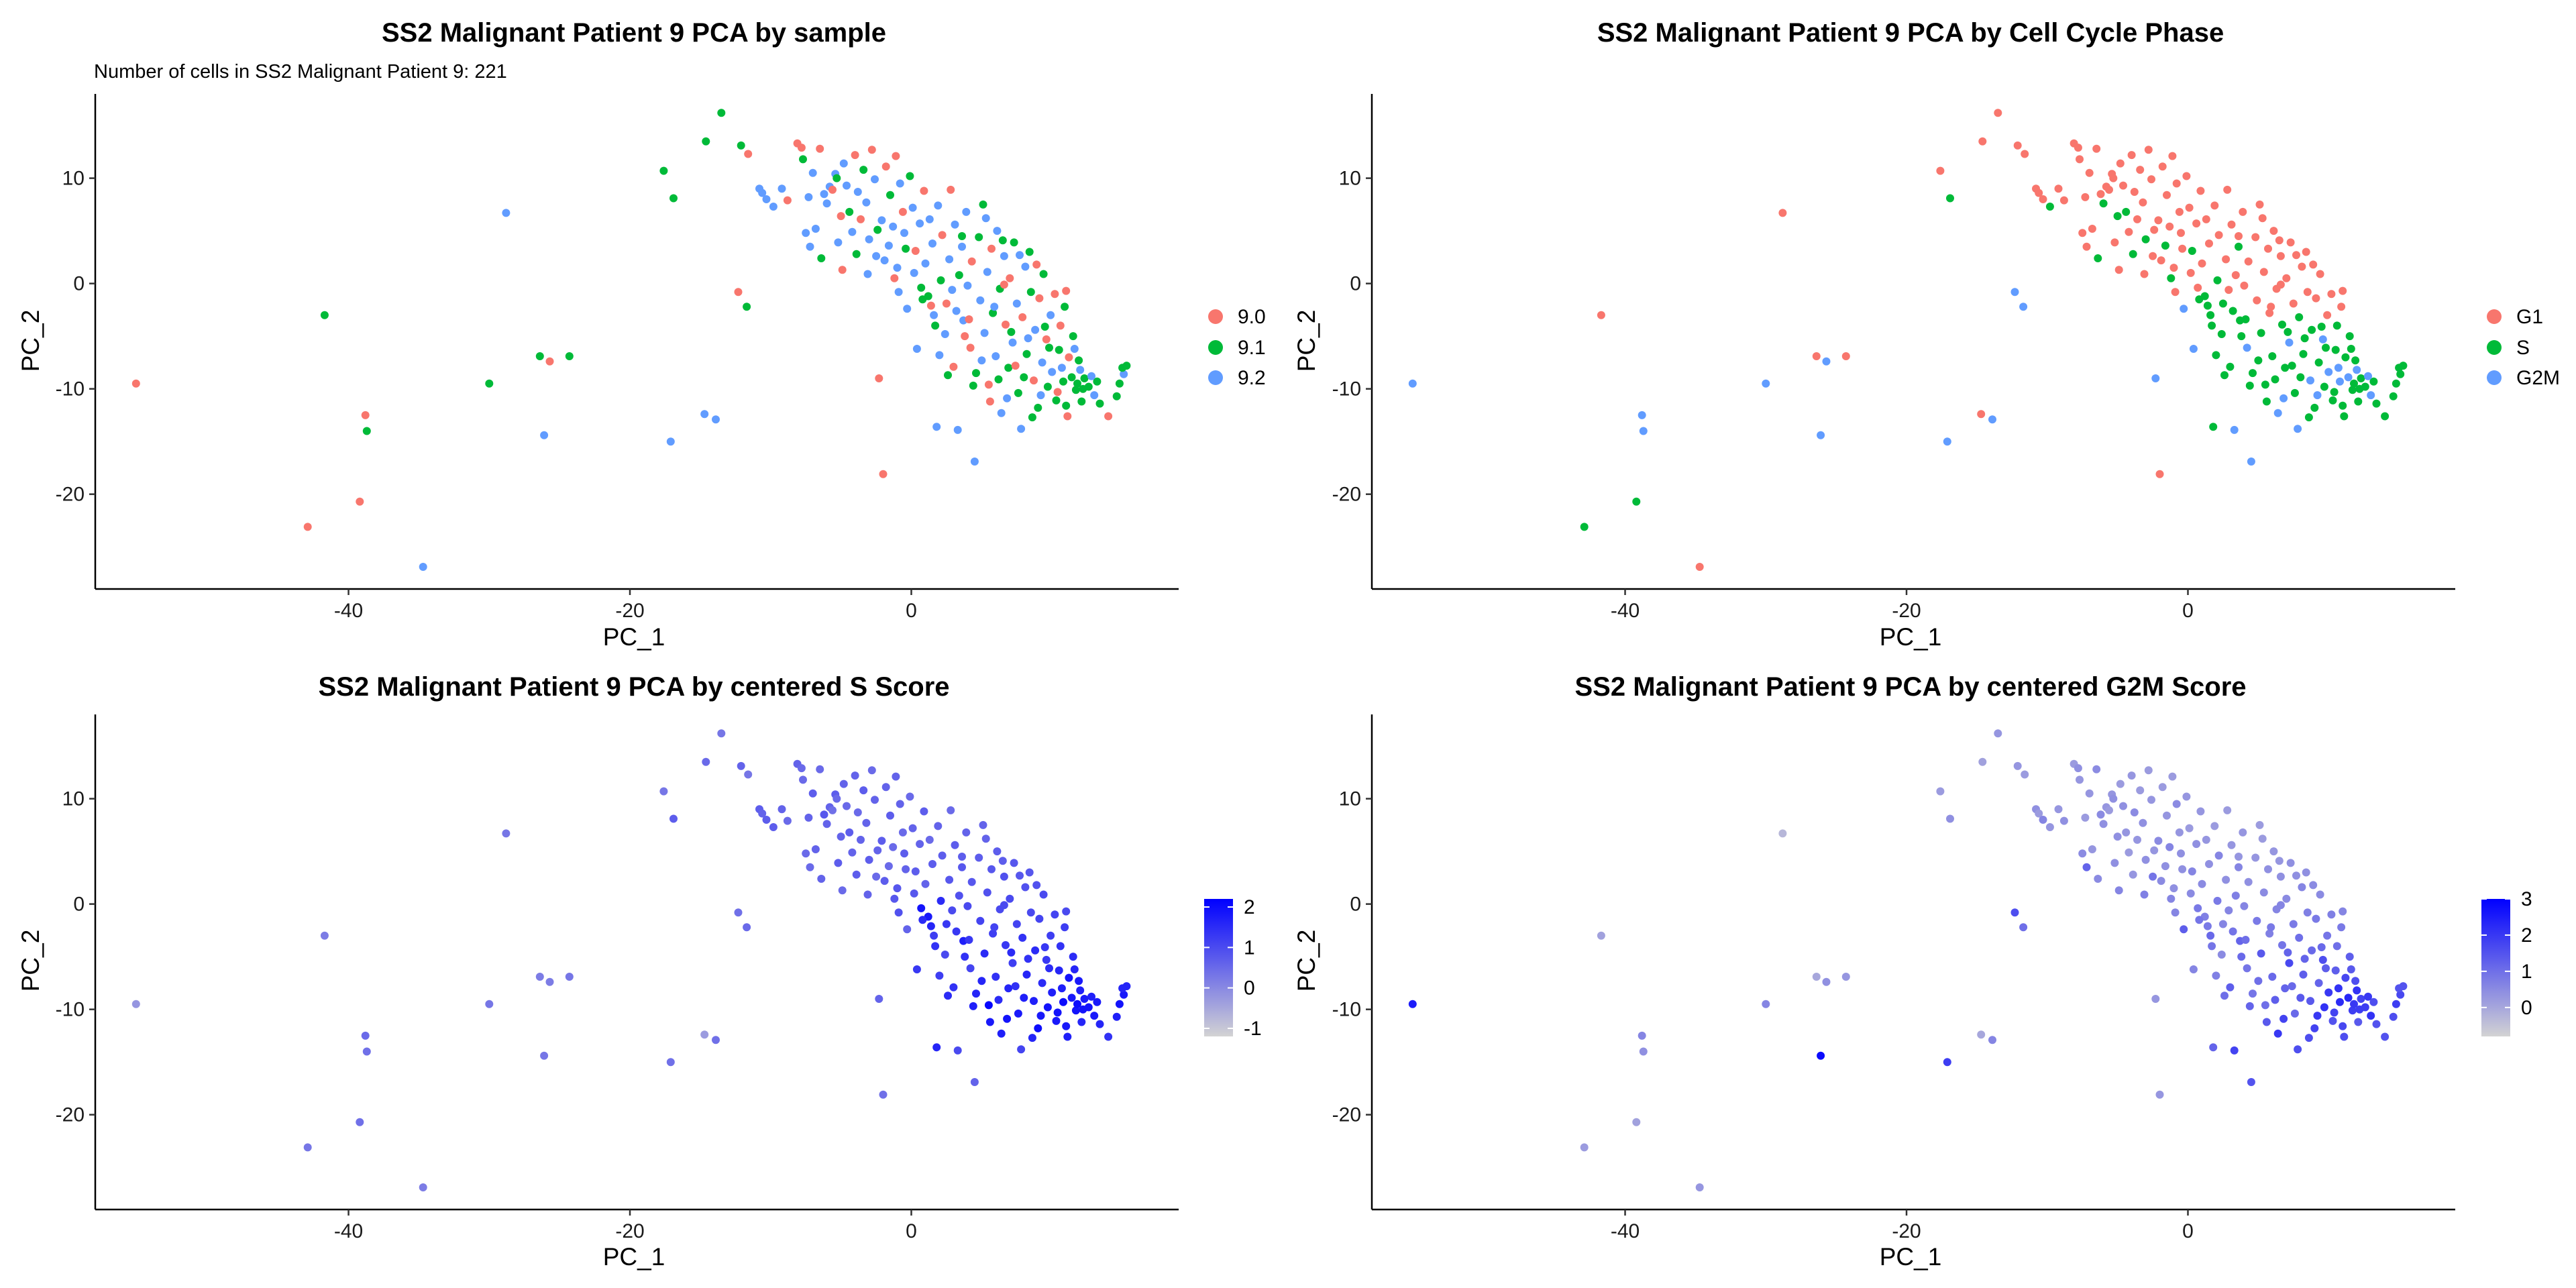  Describe the element at coordinates (1625, 1231) in the screenshot. I see `x-tick-label: -40` at that location.